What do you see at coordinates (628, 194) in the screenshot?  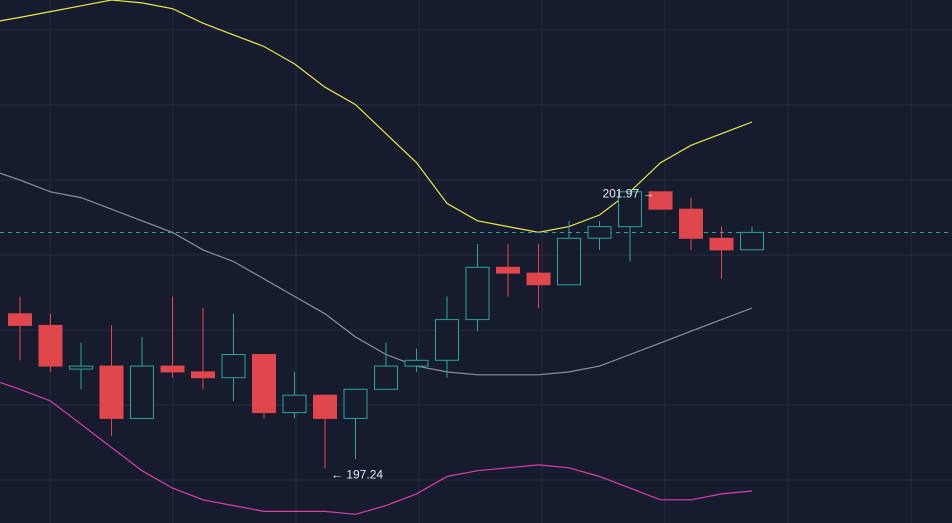 I see `annotation-label: 201.97 →` at bounding box center [628, 194].